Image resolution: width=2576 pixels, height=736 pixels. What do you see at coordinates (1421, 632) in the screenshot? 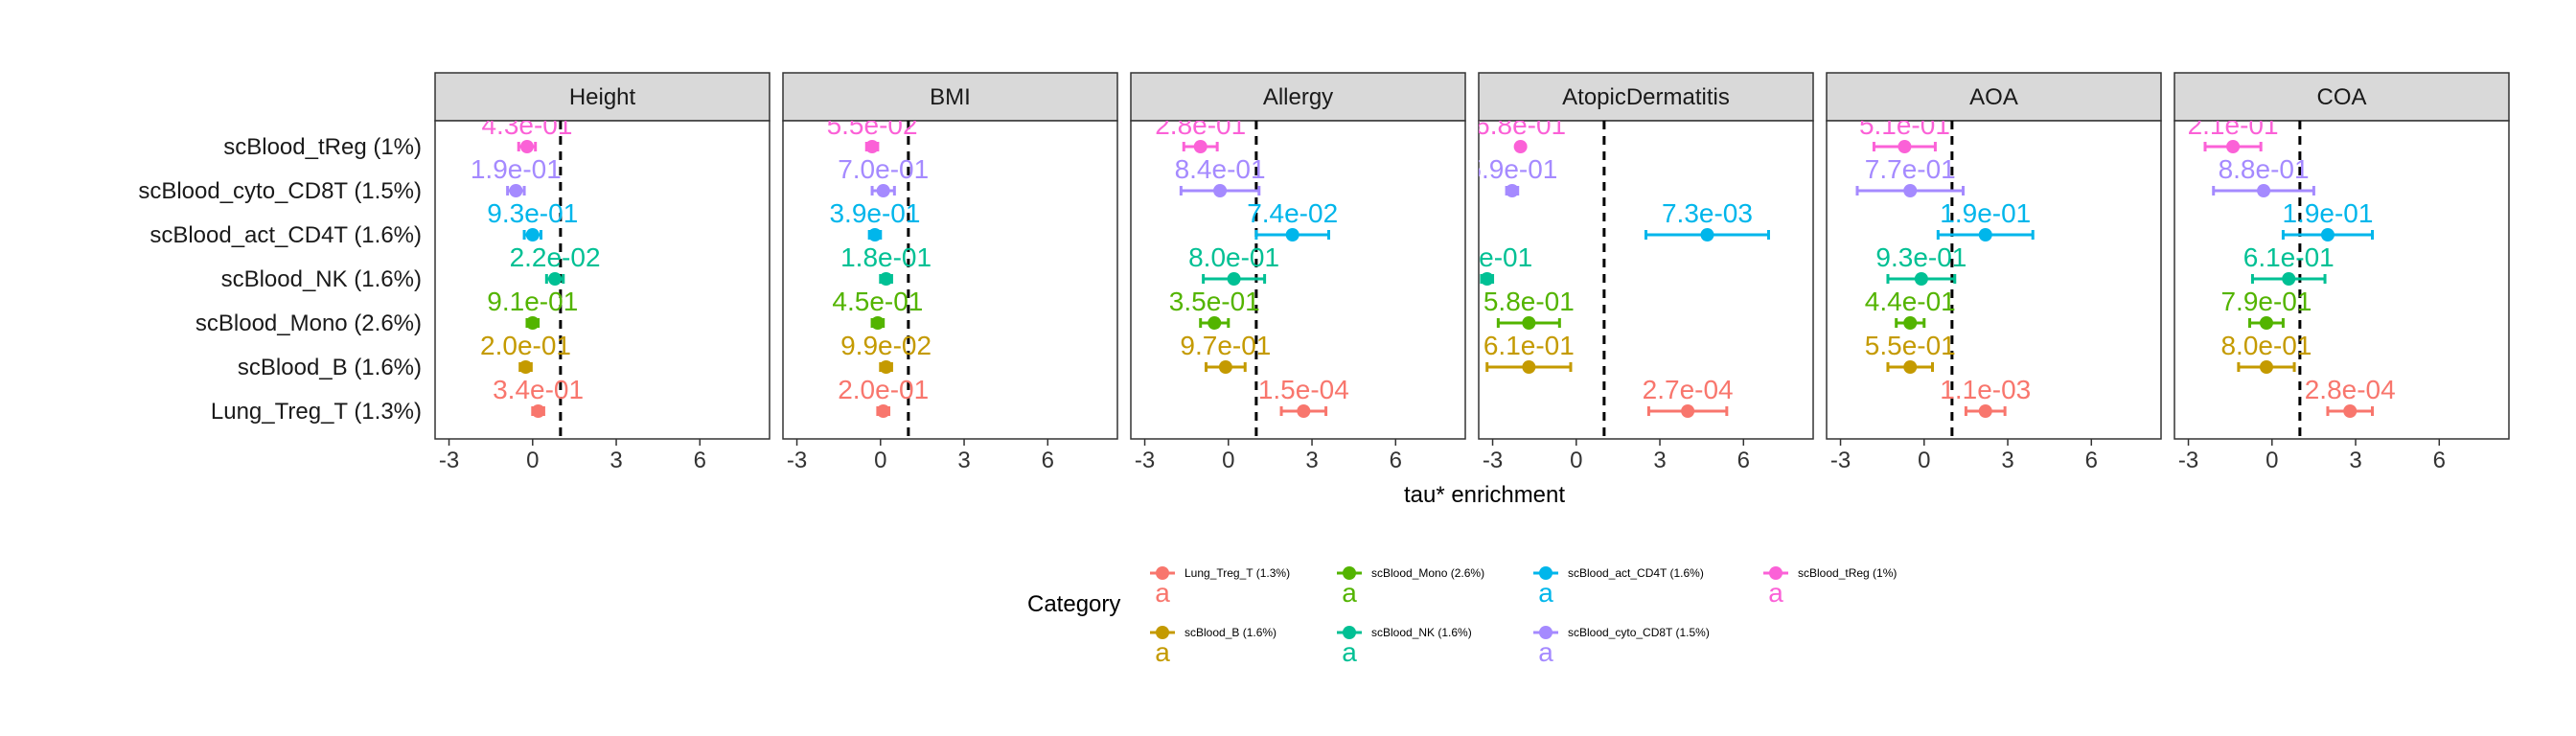
I see `legend-label: scBlood_NK (1.6%)` at bounding box center [1421, 632].